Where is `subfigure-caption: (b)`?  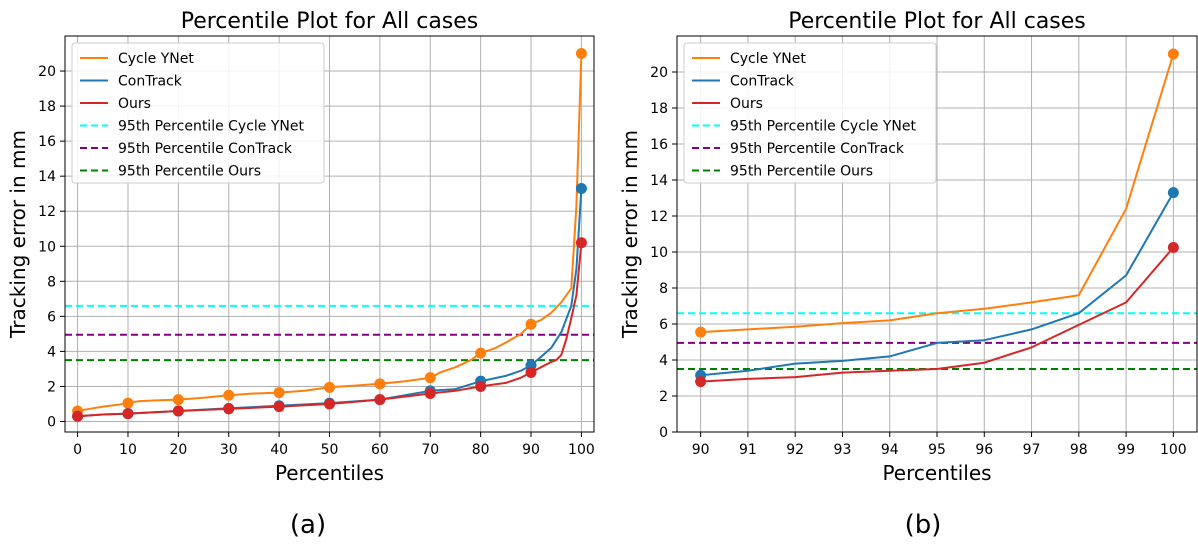 subfigure-caption: (b) is located at coordinates (923, 525).